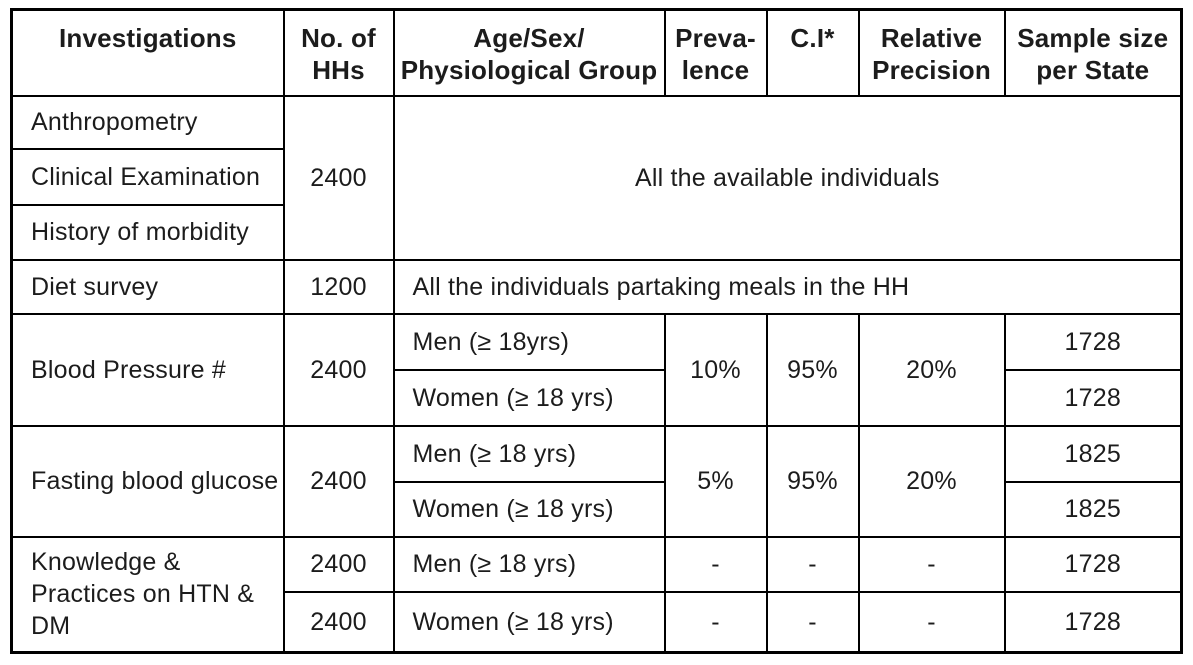 The width and height of the screenshot is (1193, 665). I want to click on header-cell-investigations: Investigations, so click(147, 52).